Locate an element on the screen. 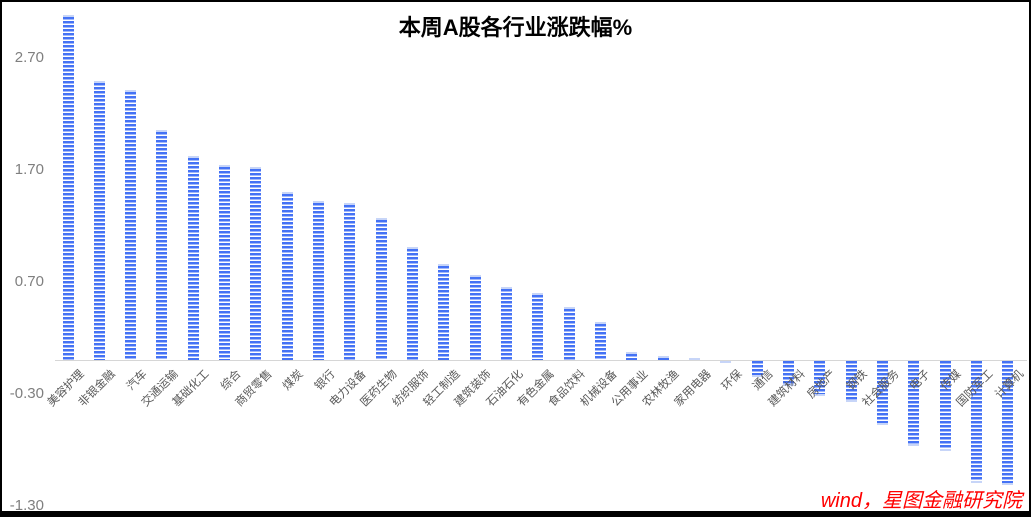 The image size is (1031, 517). x-axis-label: 房地产 is located at coordinates (822, 385).